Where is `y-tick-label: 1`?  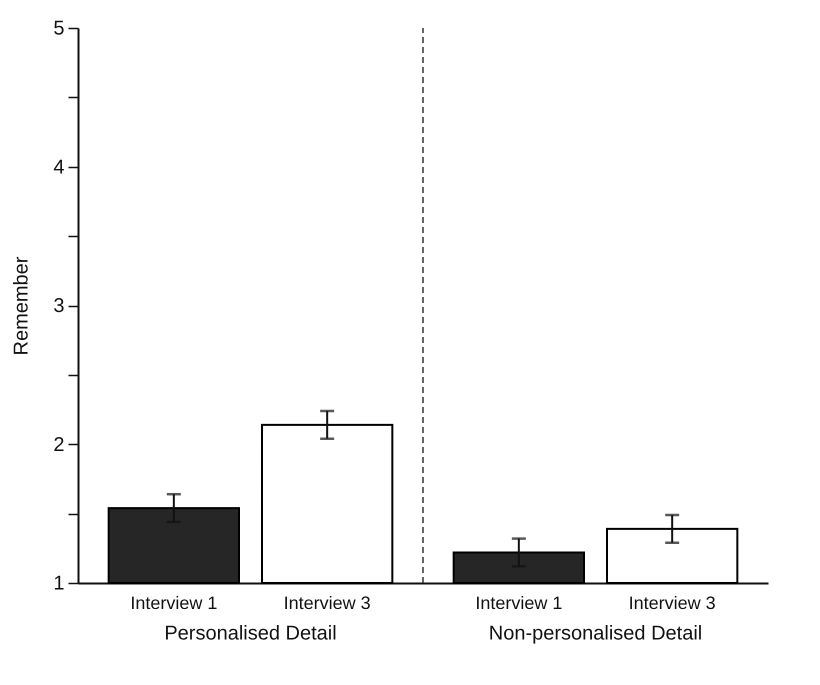
y-tick-label: 1 is located at coordinates (58, 583).